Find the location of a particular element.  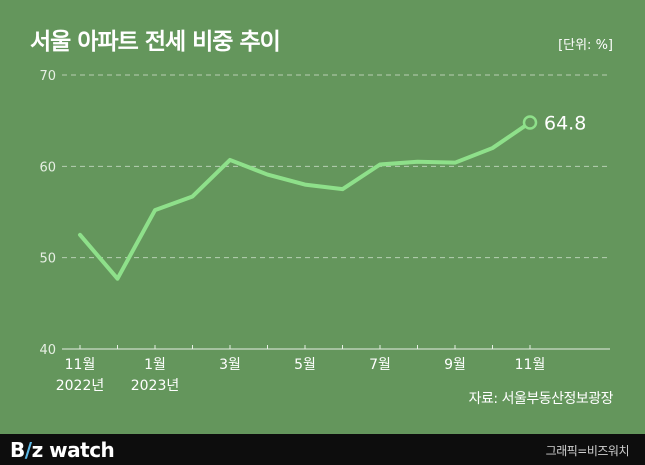

x-tick-label: 3월 is located at coordinates (230, 365).